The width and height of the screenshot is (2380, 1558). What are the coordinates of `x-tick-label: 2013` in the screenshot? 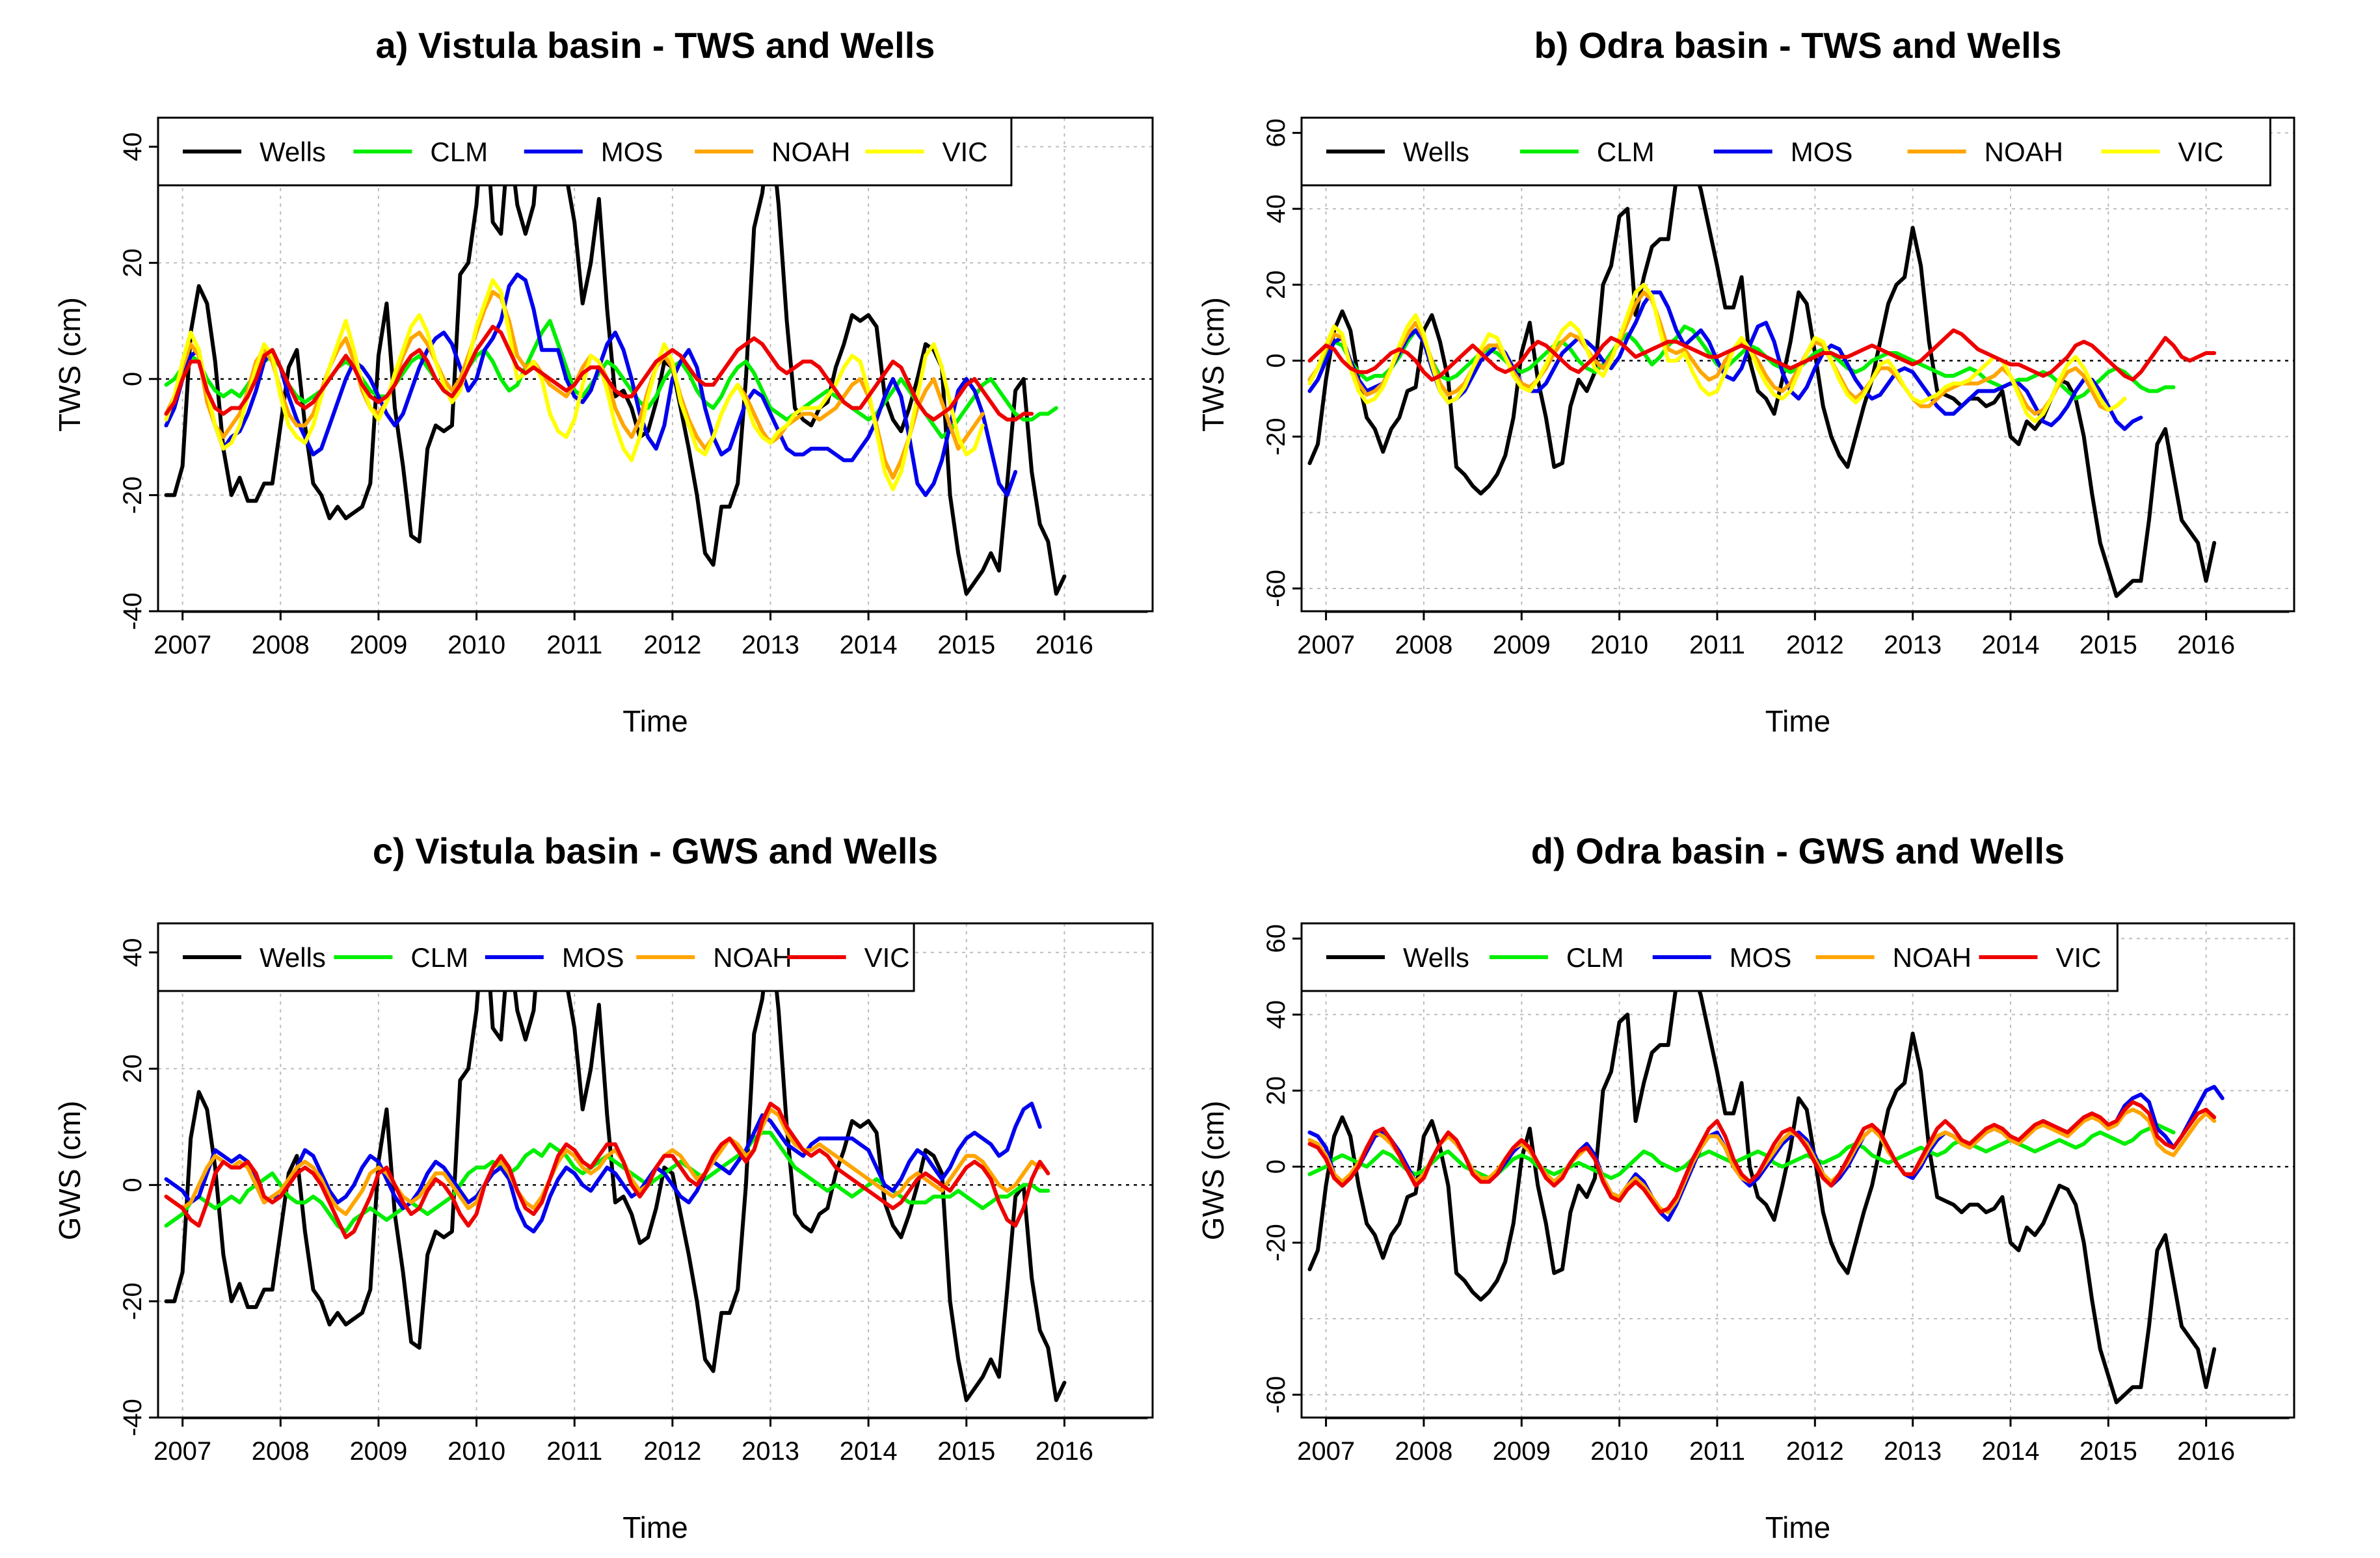 It's located at (771, 645).